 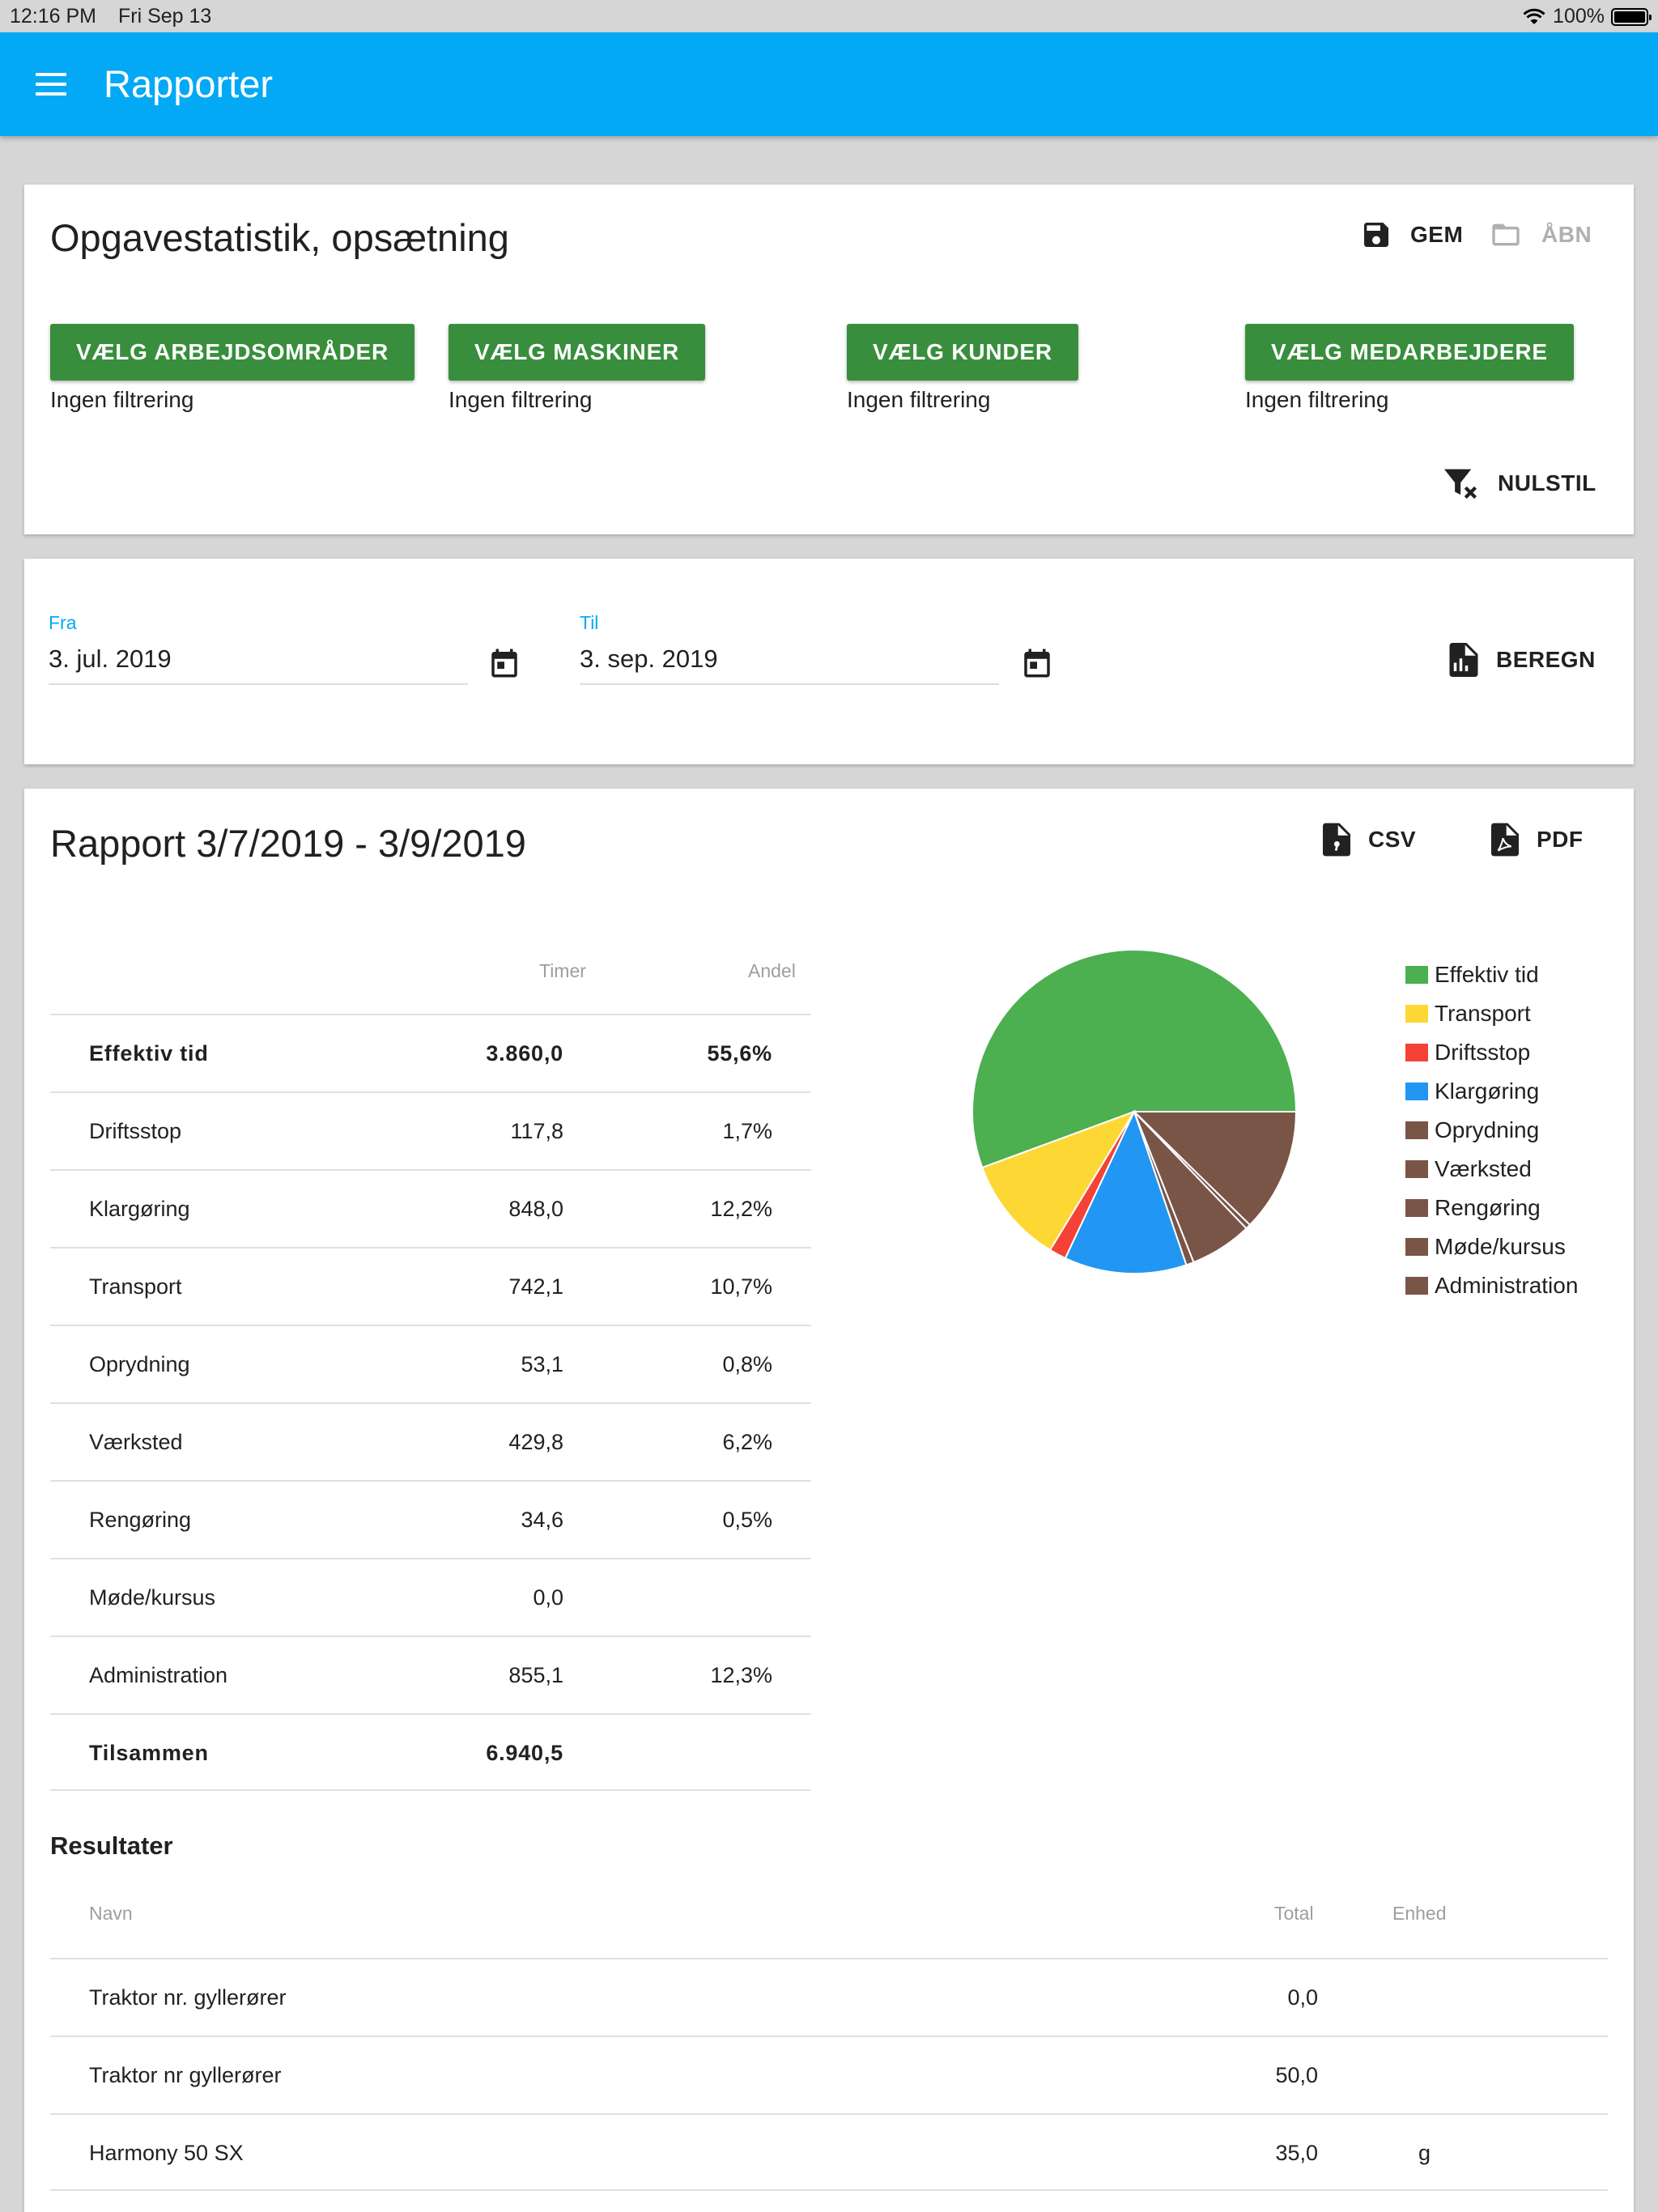 I want to click on calculate-button: BEREGN, so click(x=1522, y=660).